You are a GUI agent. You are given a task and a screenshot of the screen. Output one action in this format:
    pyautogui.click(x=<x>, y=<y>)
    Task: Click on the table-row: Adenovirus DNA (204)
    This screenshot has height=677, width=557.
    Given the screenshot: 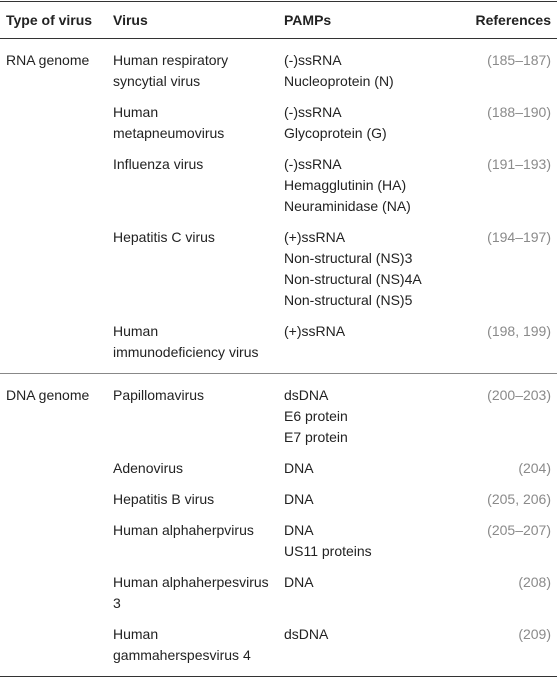 What is the action you would take?
    pyautogui.click(x=278, y=469)
    